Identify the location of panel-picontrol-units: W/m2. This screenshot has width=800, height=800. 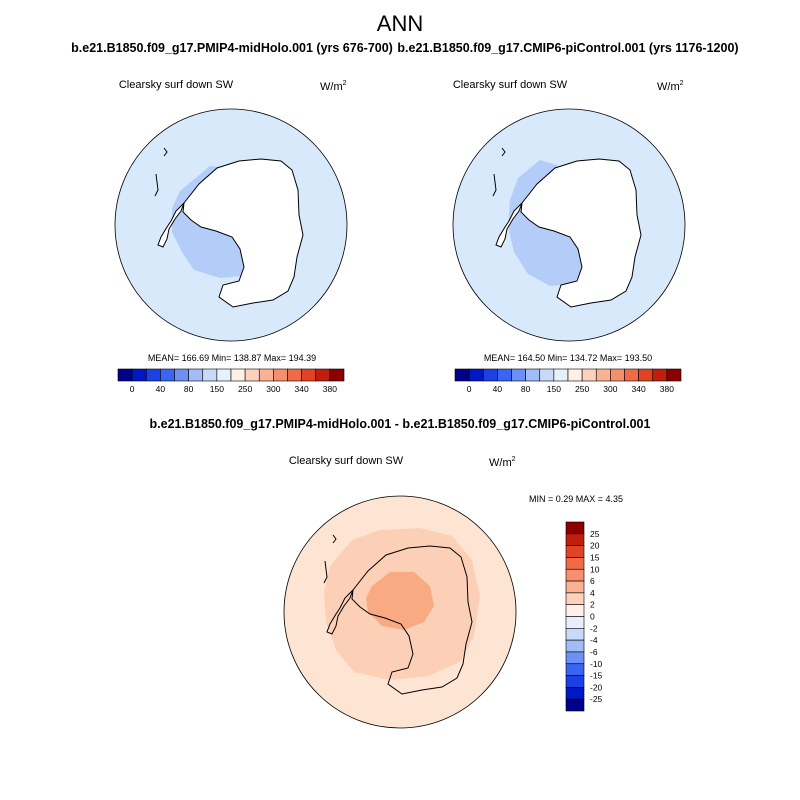
(670, 86).